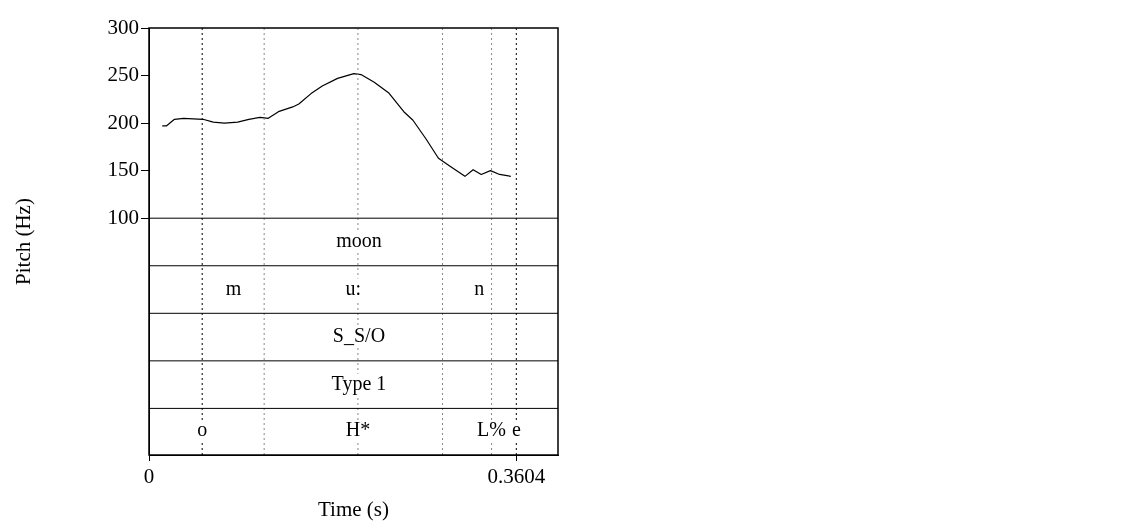 Image resolution: width=1139 pixels, height=531 pixels. What do you see at coordinates (353, 508) in the screenshot?
I see `x-axis-title: Time (s)` at bounding box center [353, 508].